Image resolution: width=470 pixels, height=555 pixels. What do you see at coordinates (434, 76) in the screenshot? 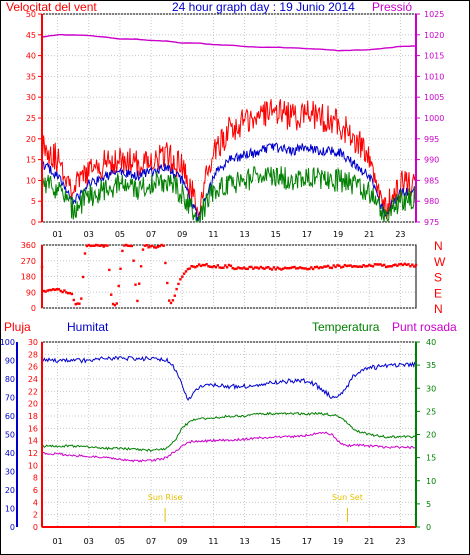
I see `panel1-right-tick-label: 1010` at bounding box center [434, 76].